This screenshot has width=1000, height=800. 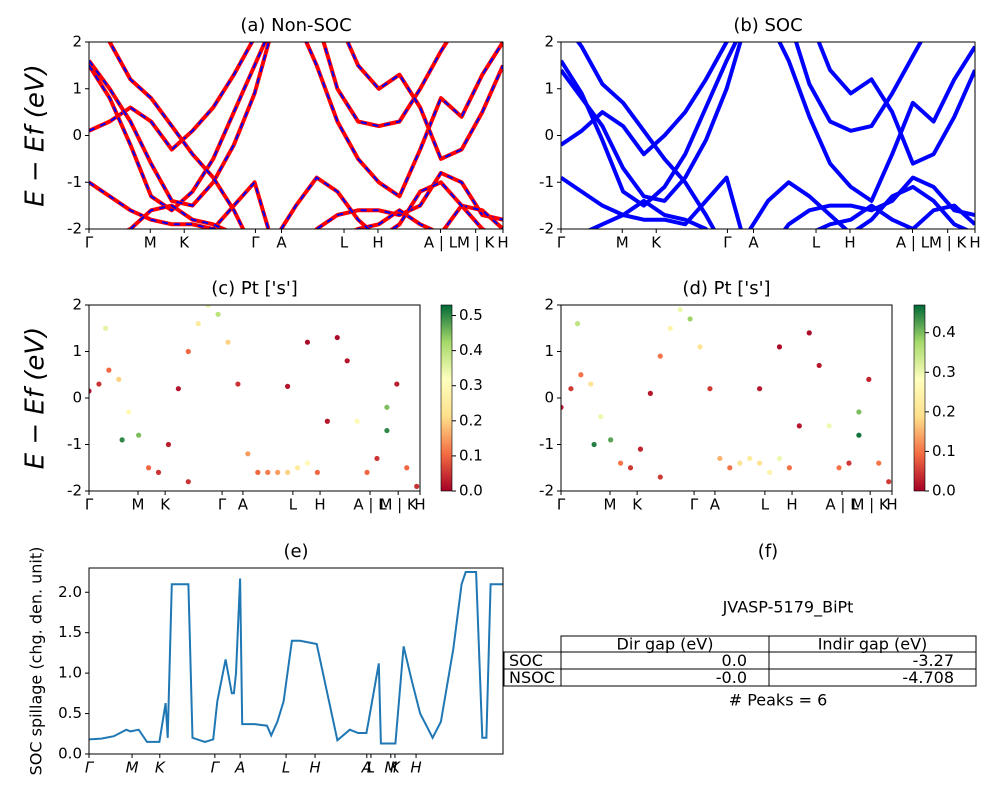 I want to click on y-tick-label: 1.0, so click(x=70, y=673).